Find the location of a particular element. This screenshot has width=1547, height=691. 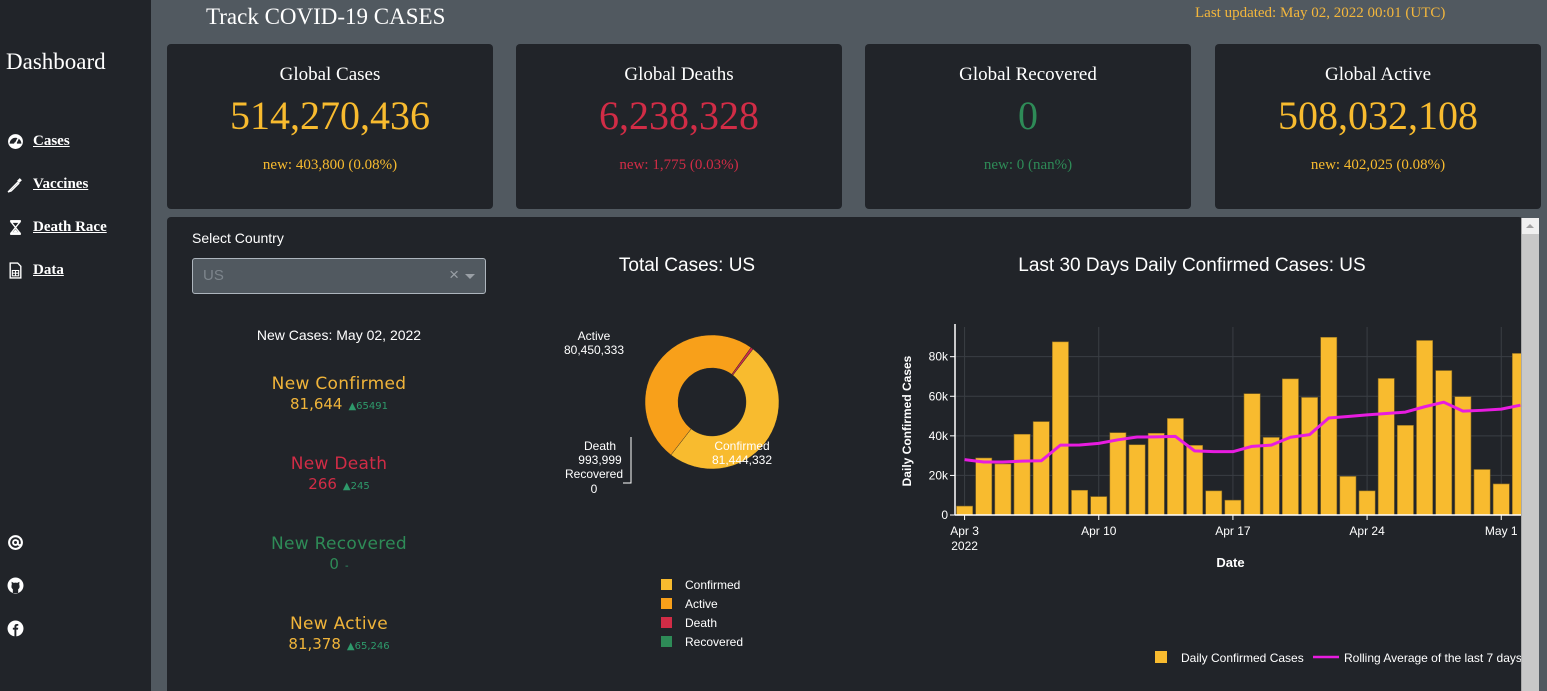

legend-swatch-active is located at coordinates (666, 603).